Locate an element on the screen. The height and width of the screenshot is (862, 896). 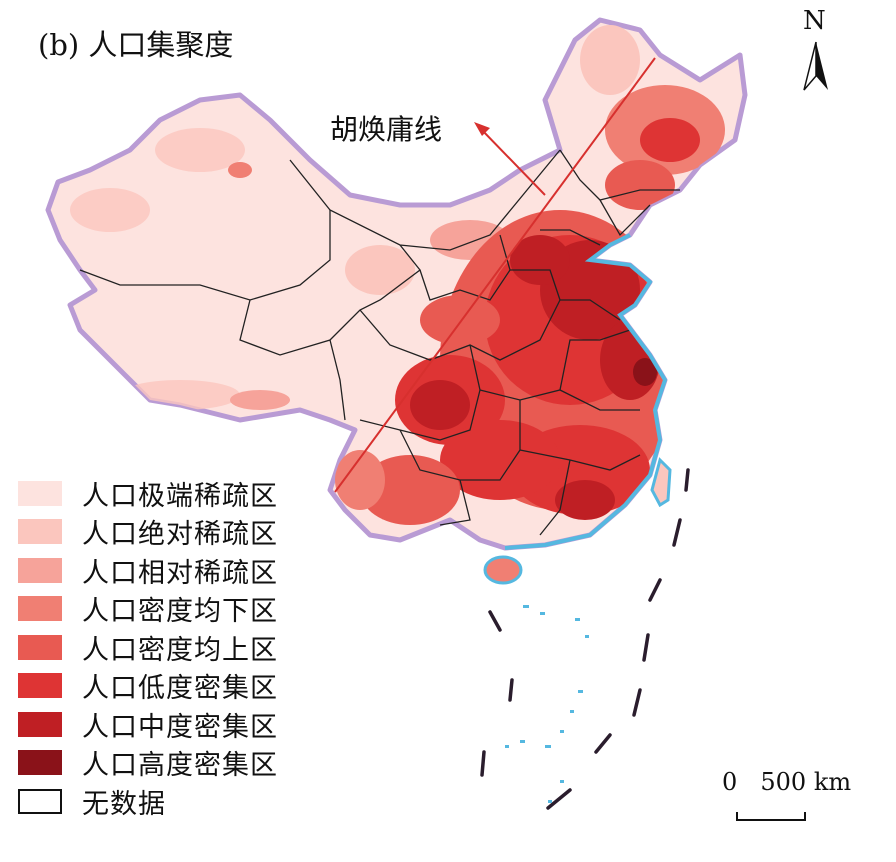
scale-bar-line is located at coordinates (771, 816).